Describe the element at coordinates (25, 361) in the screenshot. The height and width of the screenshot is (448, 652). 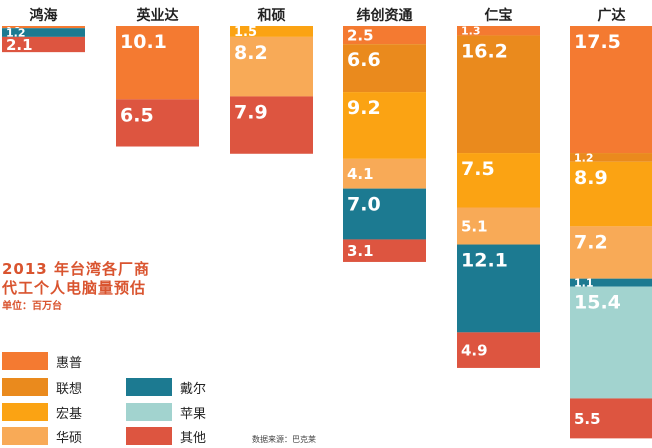
I see `legend-swatch-hp` at that location.